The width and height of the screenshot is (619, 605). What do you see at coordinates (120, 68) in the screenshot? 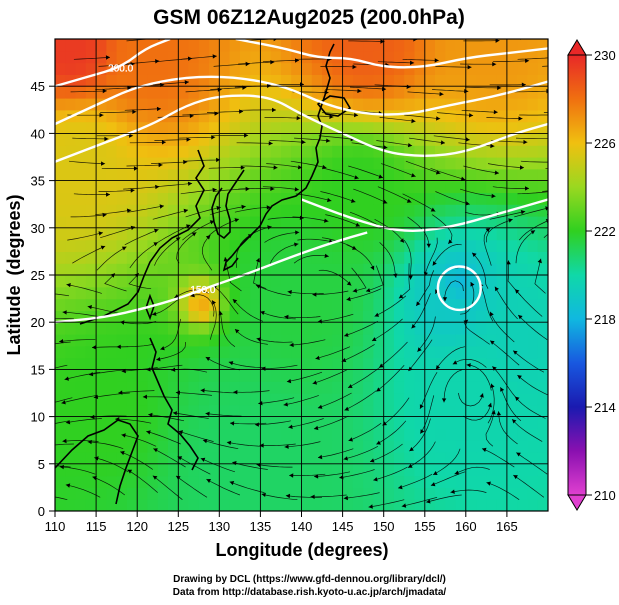
I see `contour-label-0: 200.0` at bounding box center [120, 68].